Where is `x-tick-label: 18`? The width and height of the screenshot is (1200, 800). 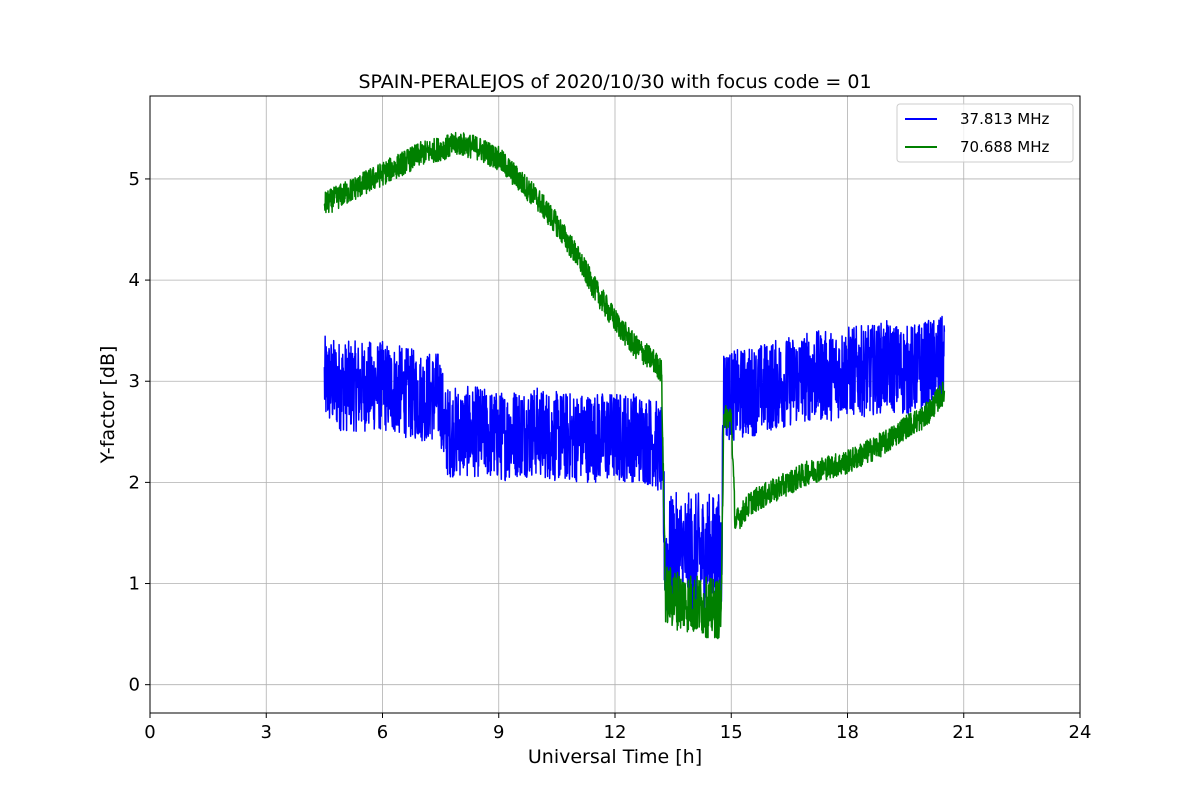 x-tick-label: 18 is located at coordinates (847, 732).